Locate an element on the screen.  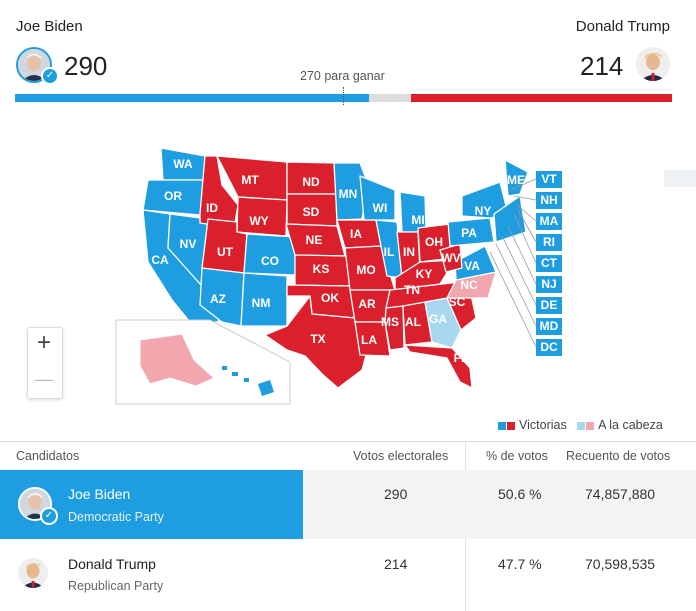
row-pct: 50.6 % is located at coordinates (520, 494).